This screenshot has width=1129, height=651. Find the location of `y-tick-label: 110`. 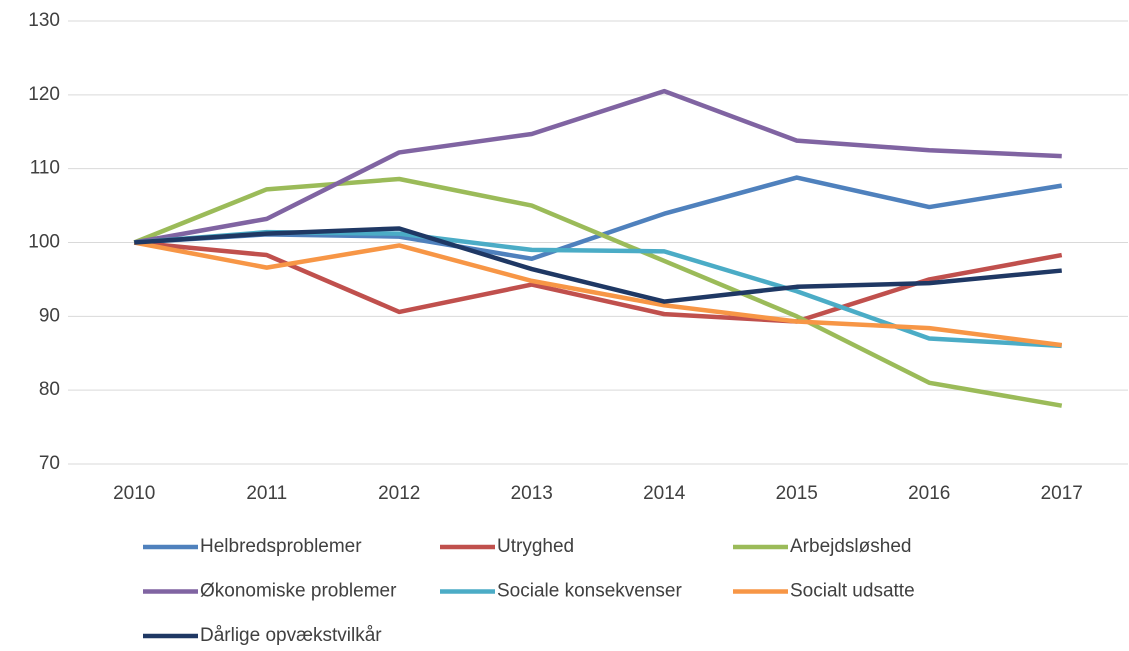

y-tick-label: 110 is located at coordinates (45, 168).